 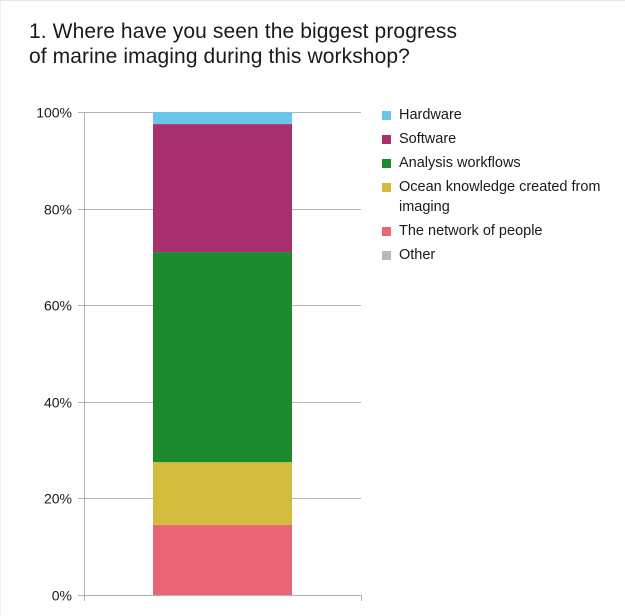 I want to click on legend-label: Hardware, so click(x=430, y=115).